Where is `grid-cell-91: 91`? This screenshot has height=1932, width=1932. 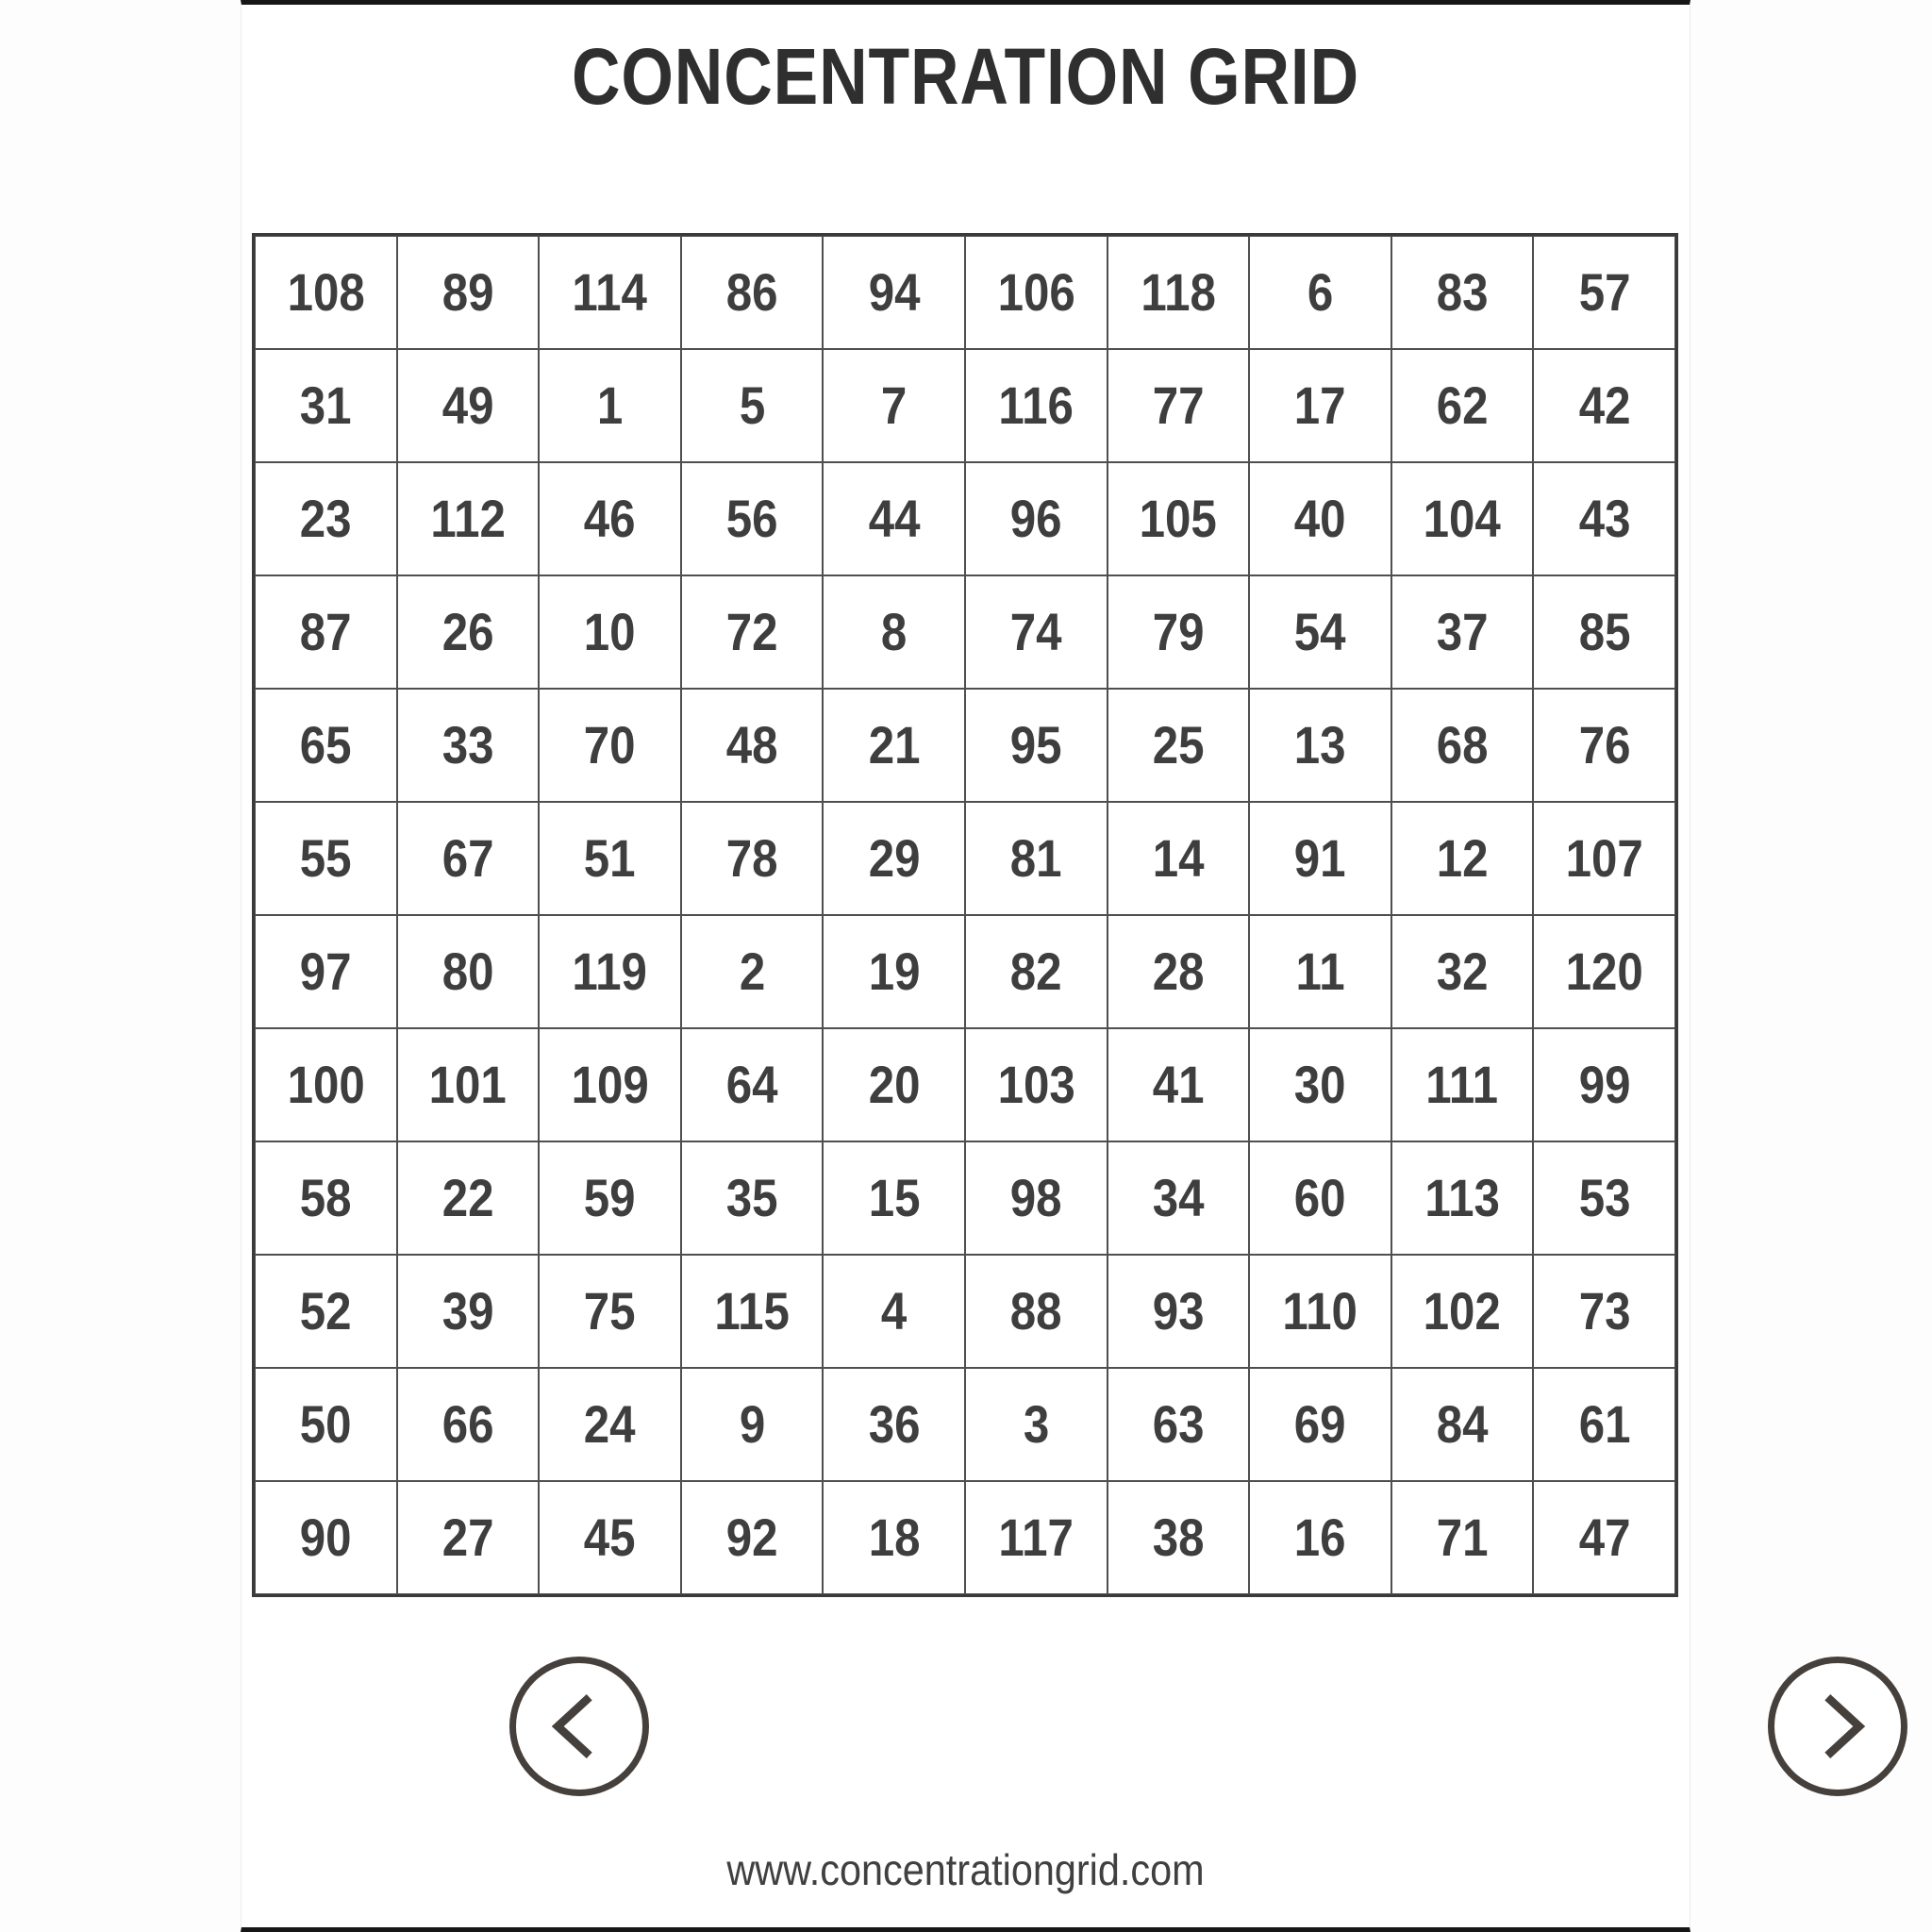
grid-cell-91: 91 is located at coordinates (1320, 859).